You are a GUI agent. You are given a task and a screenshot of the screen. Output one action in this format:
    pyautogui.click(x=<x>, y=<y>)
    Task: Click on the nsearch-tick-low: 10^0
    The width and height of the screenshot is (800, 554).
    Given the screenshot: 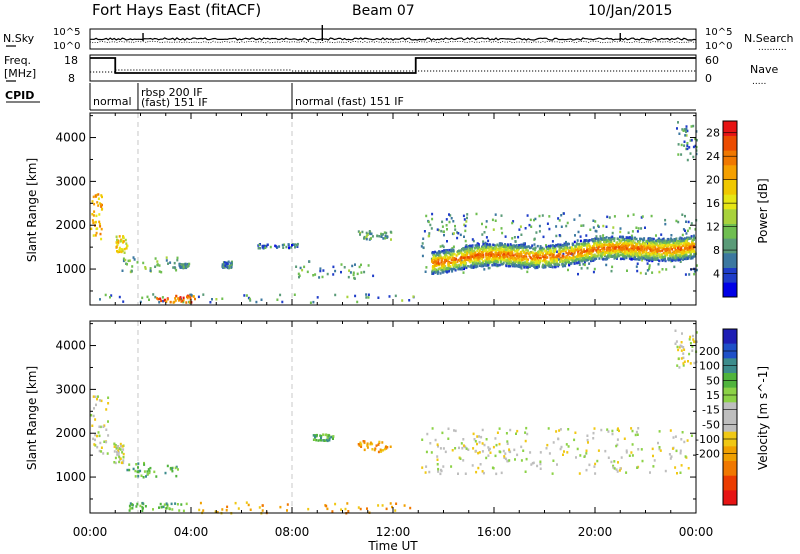 What is the action you would take?
    pyautogui.click(x=718, y=46)
    